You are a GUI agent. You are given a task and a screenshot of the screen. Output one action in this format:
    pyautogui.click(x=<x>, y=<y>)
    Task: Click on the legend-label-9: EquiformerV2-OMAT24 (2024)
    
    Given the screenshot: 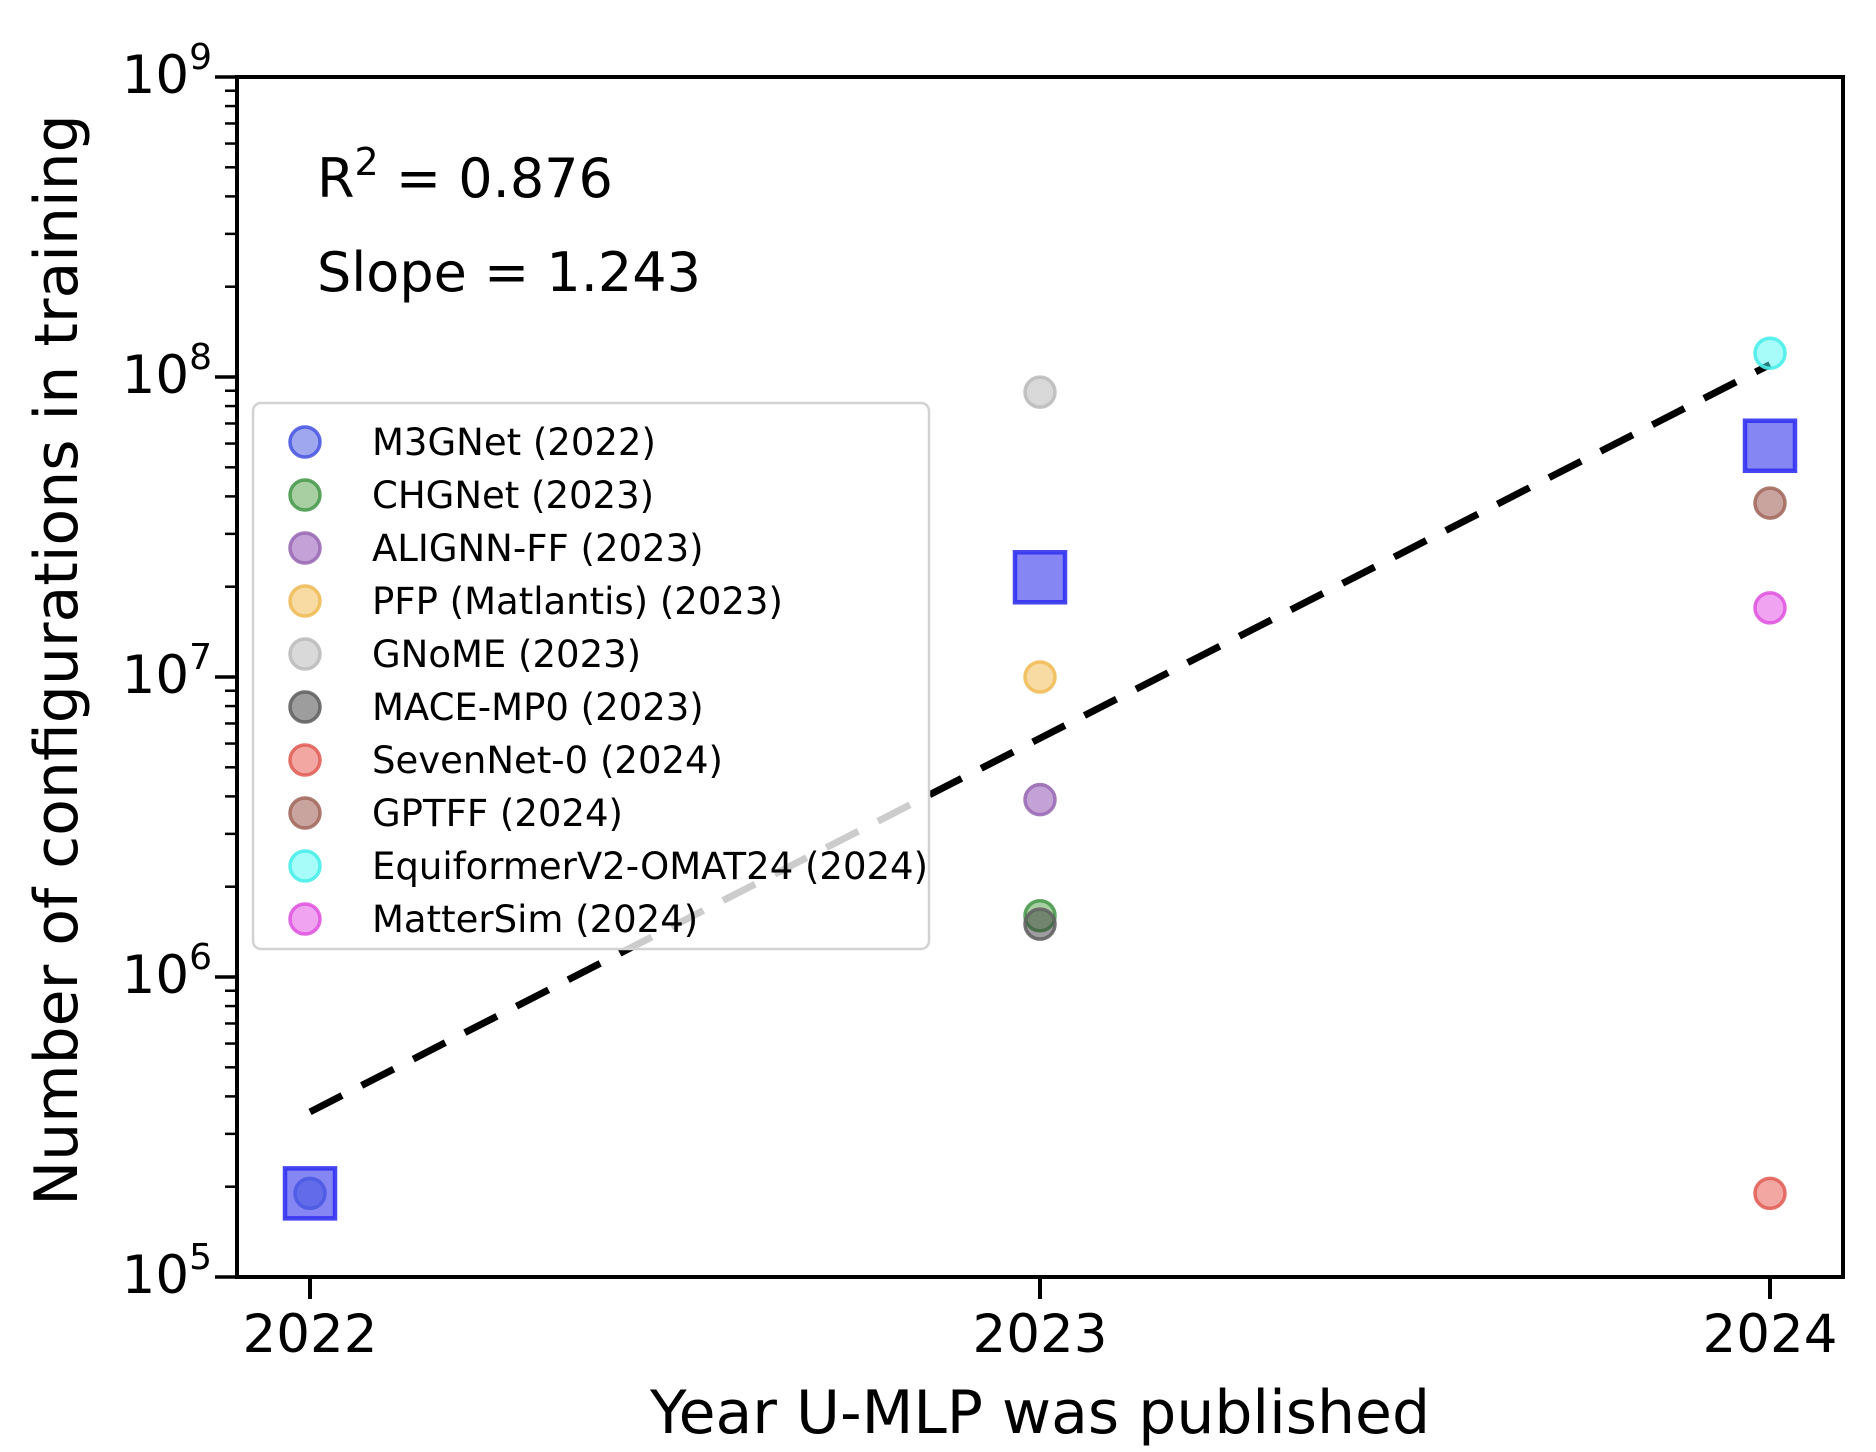 What is the action you would take?
    pyautogui.click(x=650, y=866)
    